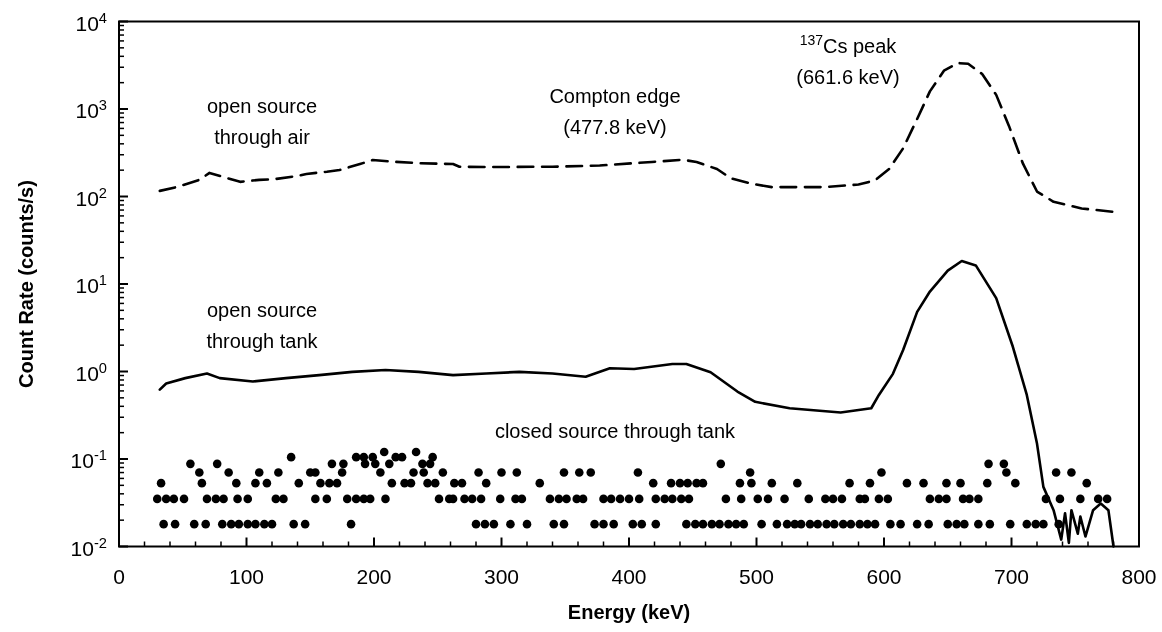 The image size is (1162, 632). Describe the element at coordinates (246, 576) in the screenshot. I see `x-tick-label: 100` at that location.